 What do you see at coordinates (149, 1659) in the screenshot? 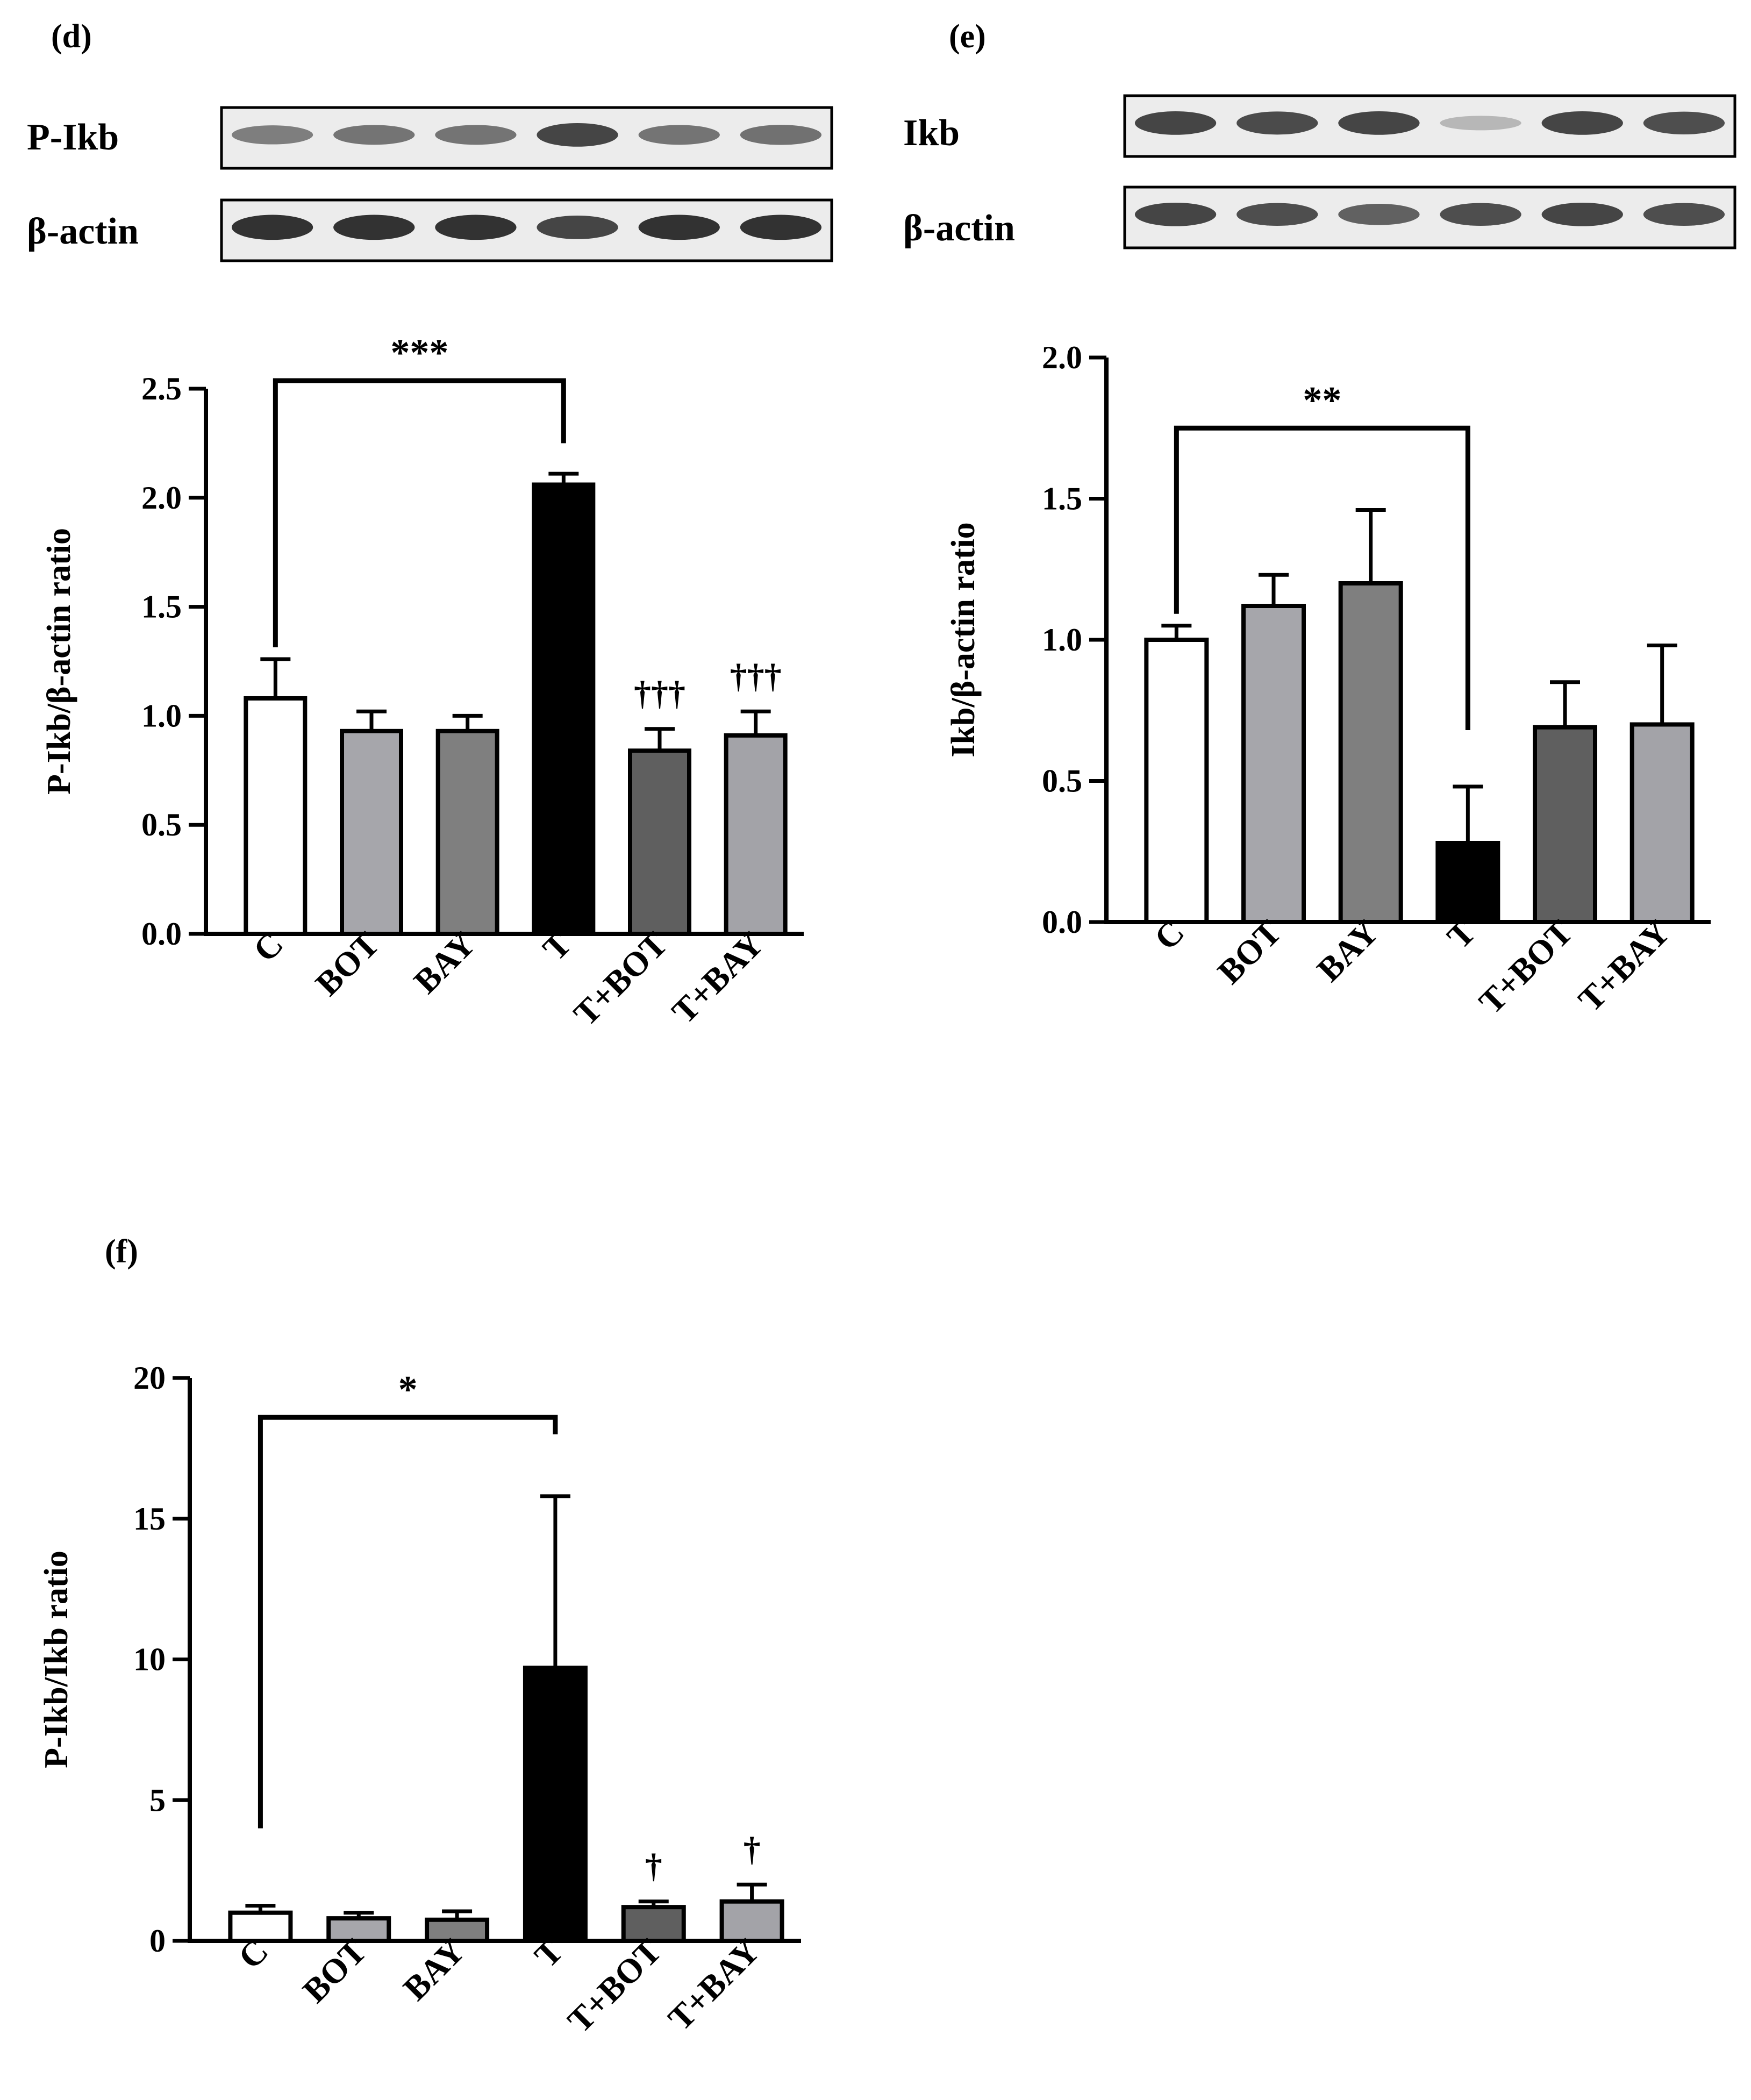
I see `y-tick-label: 10` at bounding box center [149, 1659].